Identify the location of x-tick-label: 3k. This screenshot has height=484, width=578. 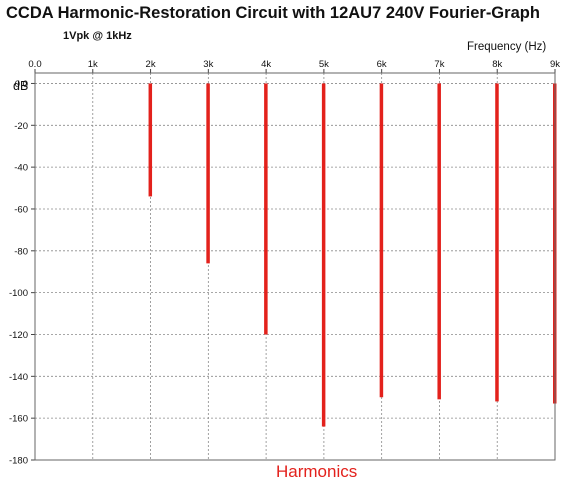
(208, 64).